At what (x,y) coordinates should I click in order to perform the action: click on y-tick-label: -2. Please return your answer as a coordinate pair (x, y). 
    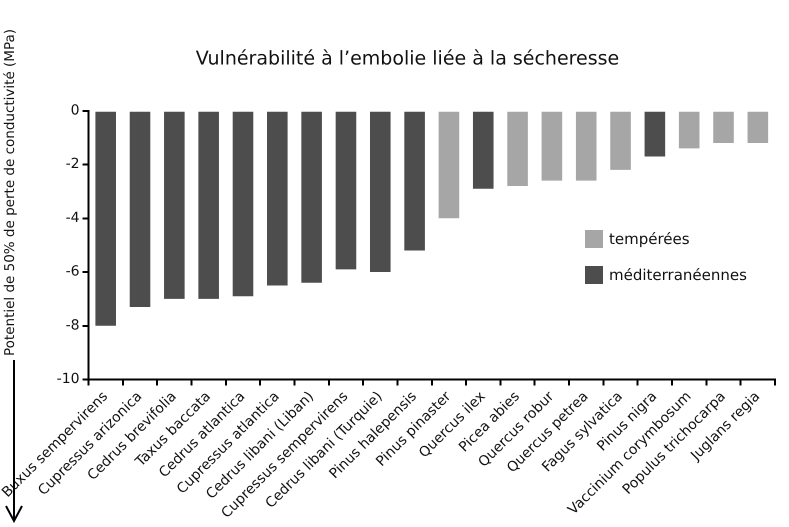
    Looking at the image, I should click on (73, 164).